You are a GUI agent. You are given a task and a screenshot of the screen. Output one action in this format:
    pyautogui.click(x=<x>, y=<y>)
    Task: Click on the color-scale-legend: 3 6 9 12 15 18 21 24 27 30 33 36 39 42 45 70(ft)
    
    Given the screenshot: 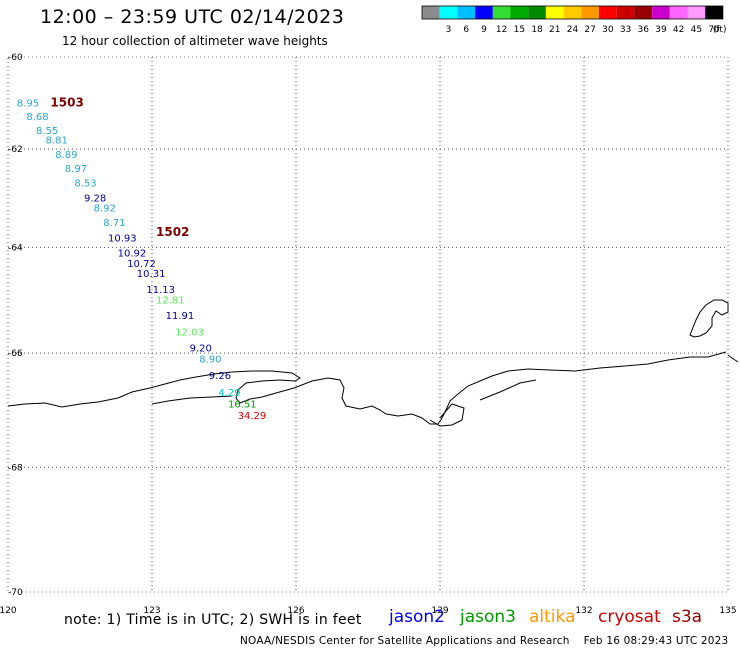 What is the action you would take?
    pyautogui.click(x=574, y=20)
    